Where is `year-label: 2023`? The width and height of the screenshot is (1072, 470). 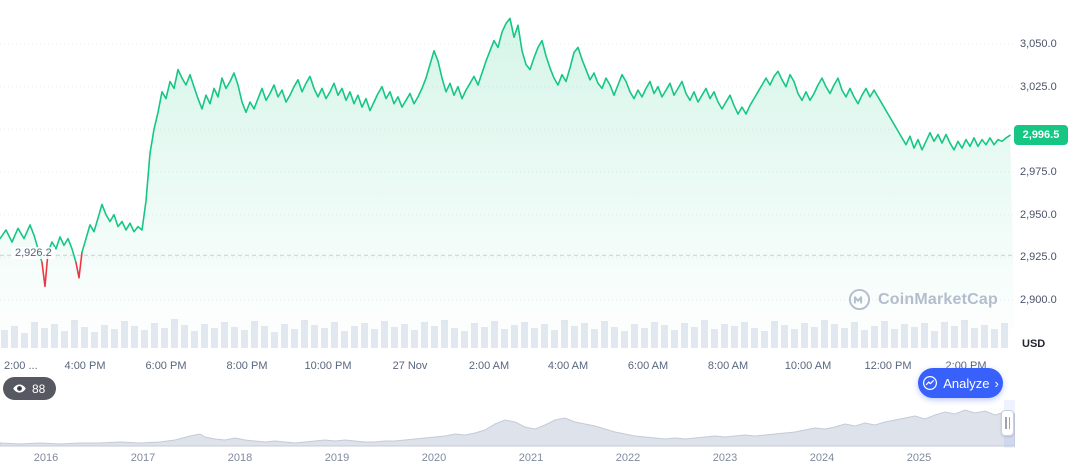 year-label: 2023 is located at coordinates (725, 458).